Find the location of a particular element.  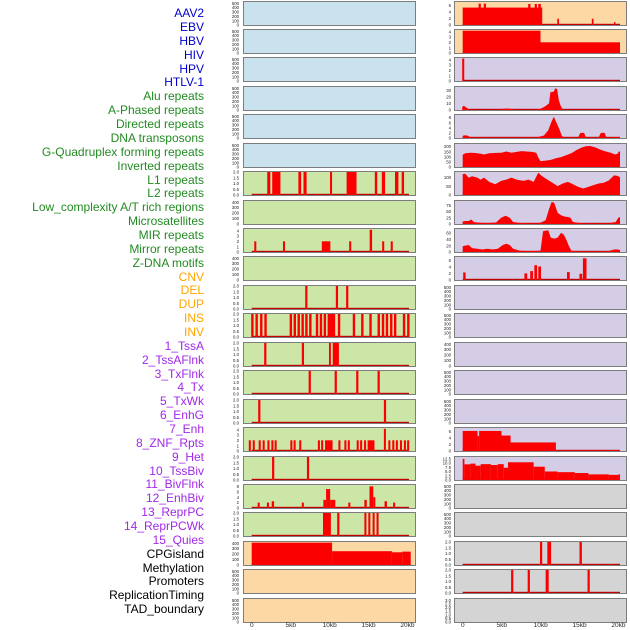

x-tick-label: 20kb is located at coordinates (618, 625).